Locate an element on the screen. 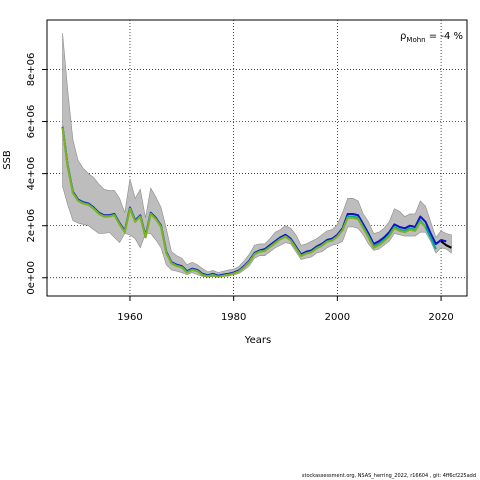 The height and width of the screenshot is (480, 480). series-line is located at coordinates (446, 244).